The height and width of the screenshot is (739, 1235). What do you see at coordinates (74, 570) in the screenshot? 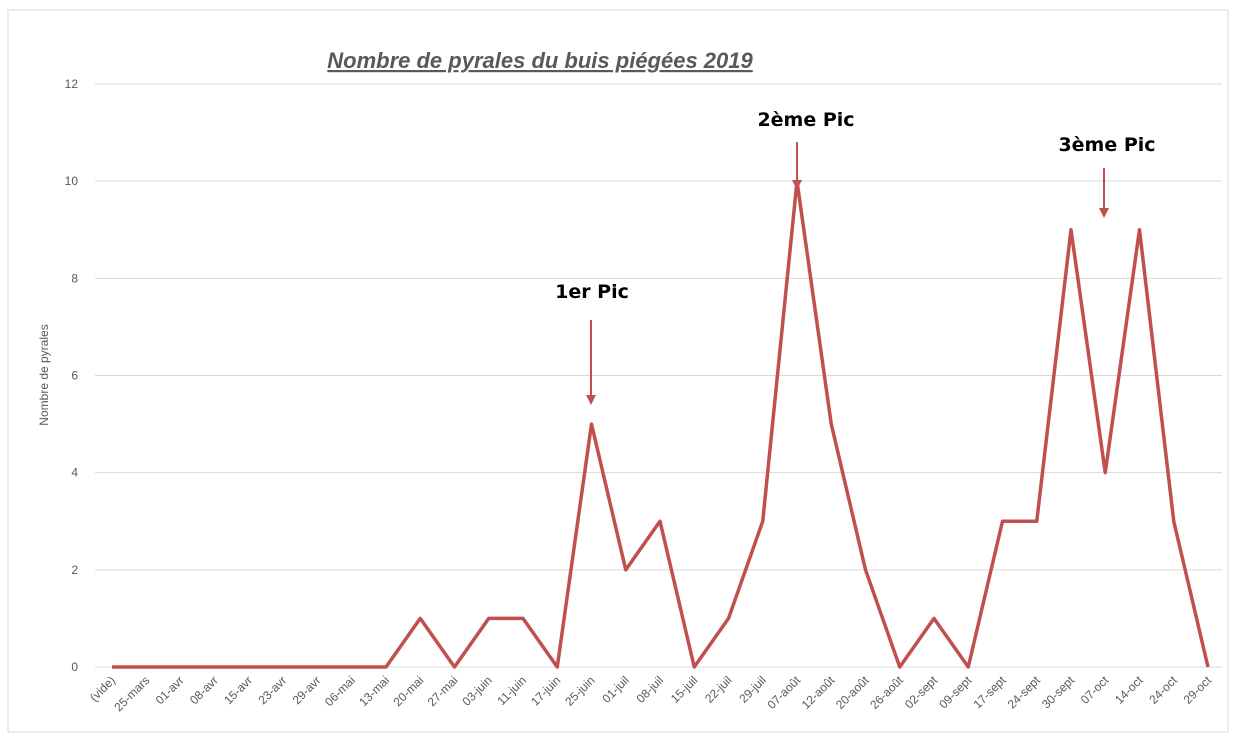
I see `y-tick-label: 2` at bounding box center [74, 570].